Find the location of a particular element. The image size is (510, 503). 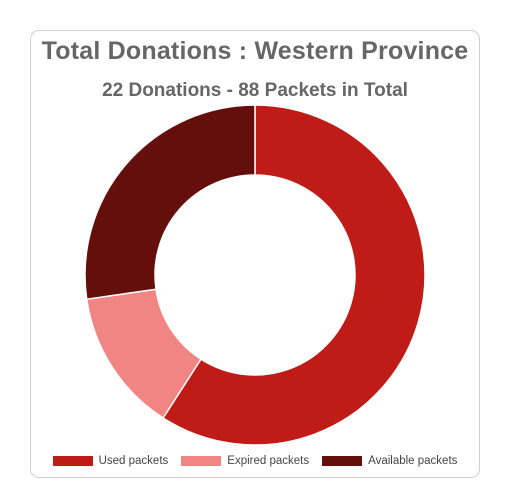

donut-slice-available-packets is located at coordinates (170, 202).